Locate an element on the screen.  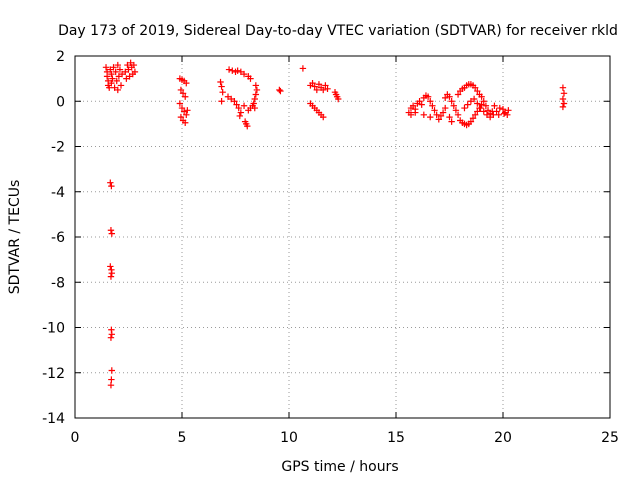
y-tick-label: 0 is located at coordinates (60, 102).